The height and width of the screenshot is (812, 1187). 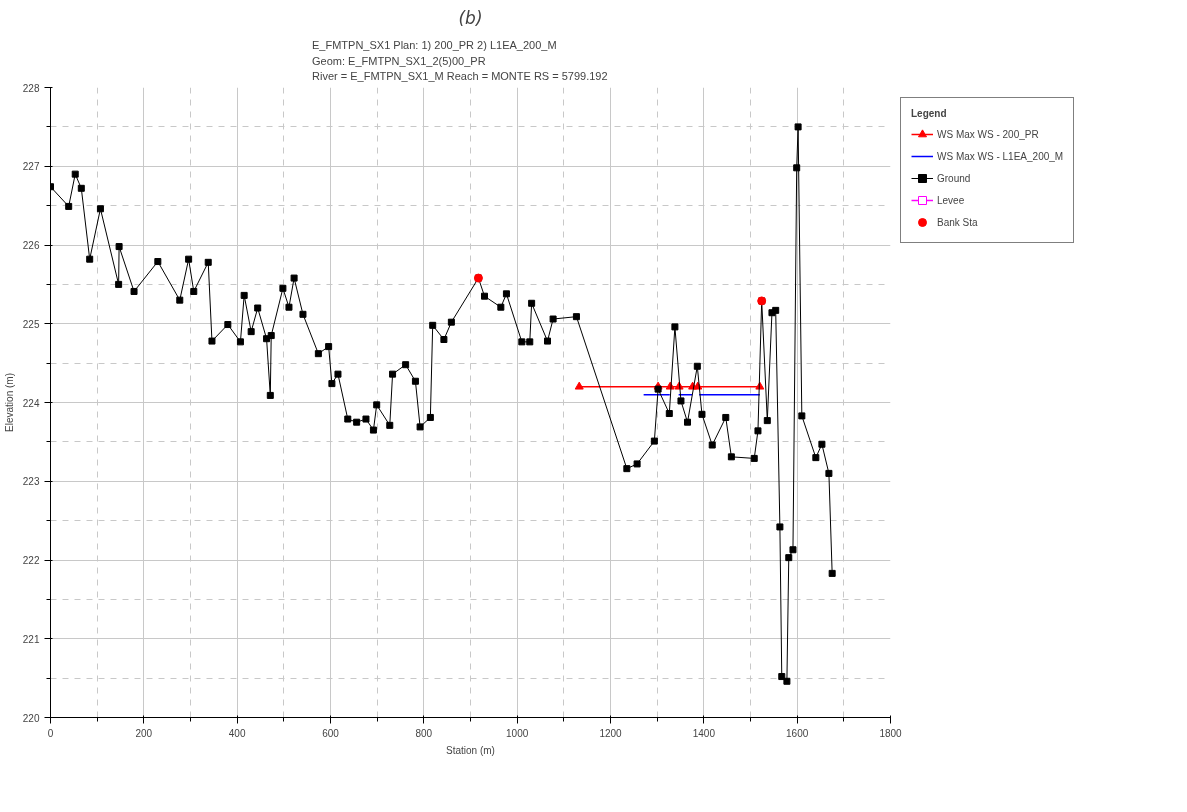 What do you see at coordinates (331, 733) in the screenshot?
I see `x-tick-label: 600` at bounding box center [331, 733].